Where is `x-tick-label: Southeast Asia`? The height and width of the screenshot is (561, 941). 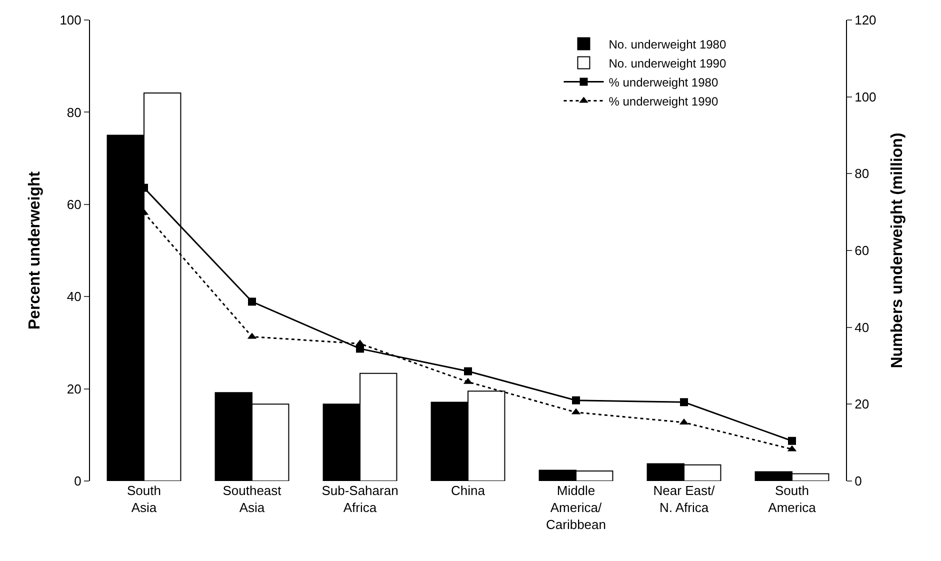 x-tick-label: Southeast Asia is located at coordinates (252, 499).